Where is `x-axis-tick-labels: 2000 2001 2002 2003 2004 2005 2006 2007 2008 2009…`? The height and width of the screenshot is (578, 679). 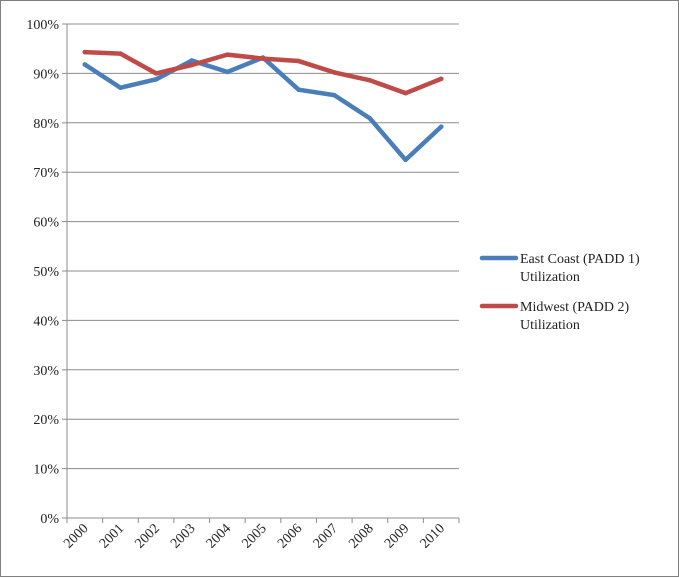
x-axis-tick-labels: 2000 2001 2002 2003 2004 2005 2006 2007 2008 2009… is located at coordinates (254, 536).